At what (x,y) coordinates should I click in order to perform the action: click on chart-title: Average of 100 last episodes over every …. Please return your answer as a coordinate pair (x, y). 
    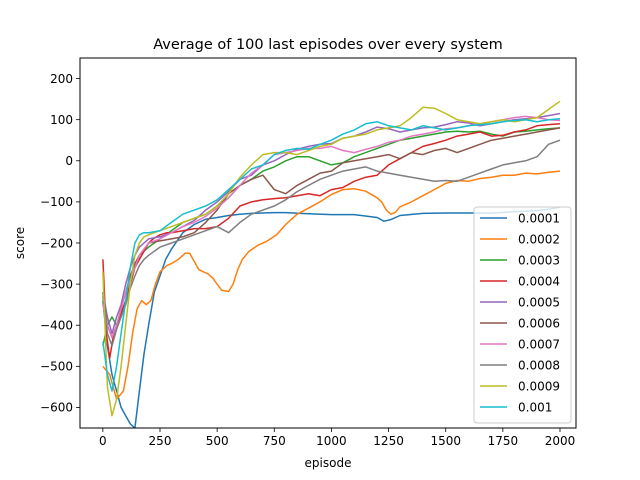
    Looking at the image, I should click on (328, 45).